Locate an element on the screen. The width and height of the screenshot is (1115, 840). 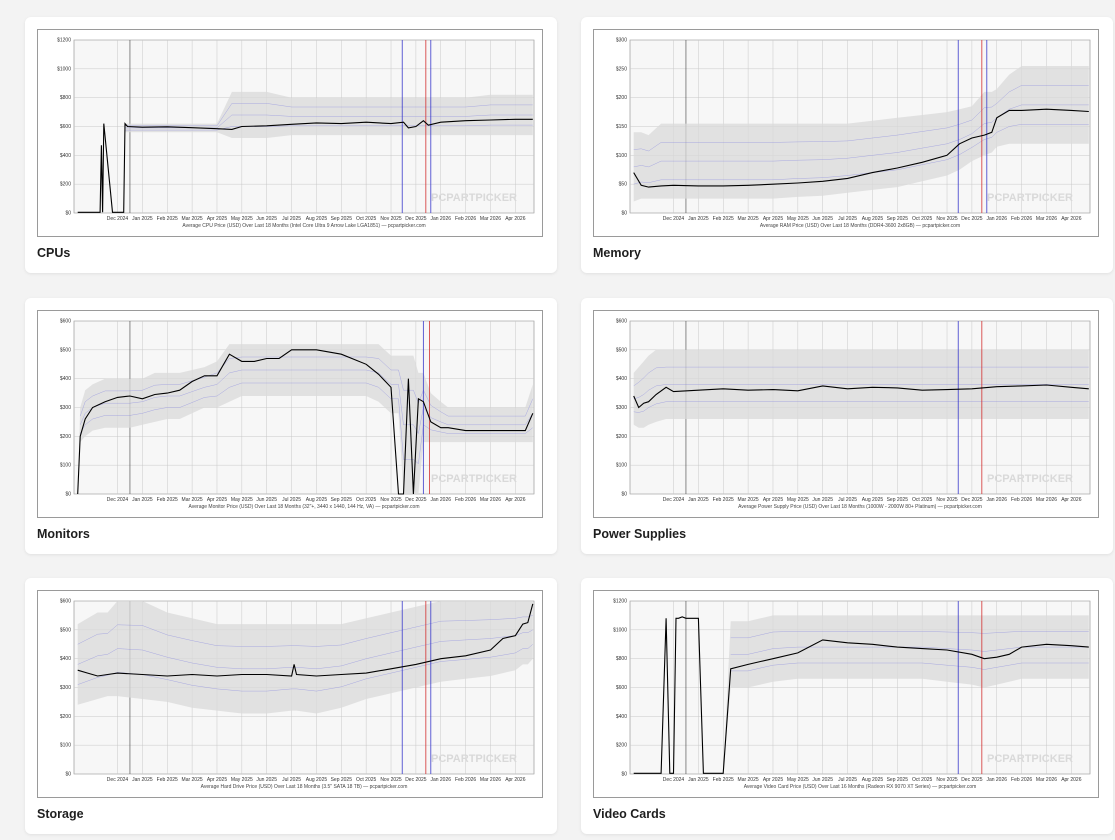
card-title: Storage is located at coordinates (60, 814).